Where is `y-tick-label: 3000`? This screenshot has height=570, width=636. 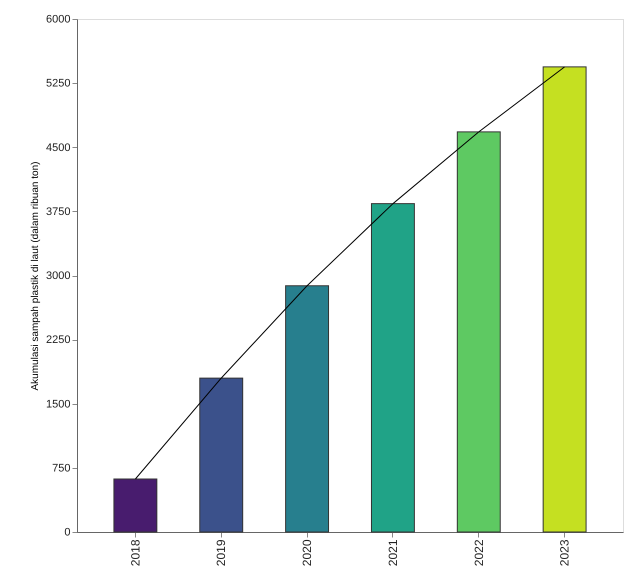 y-tick-label: 3000 is located at coordinates (58, 276).